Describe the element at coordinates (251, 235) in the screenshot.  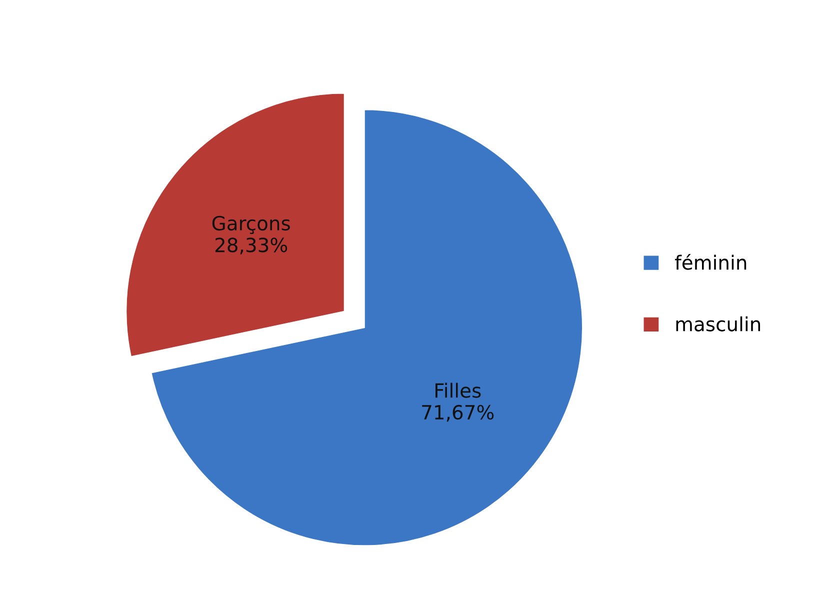
I see `data-label: Garçons 28,33%` at that location.